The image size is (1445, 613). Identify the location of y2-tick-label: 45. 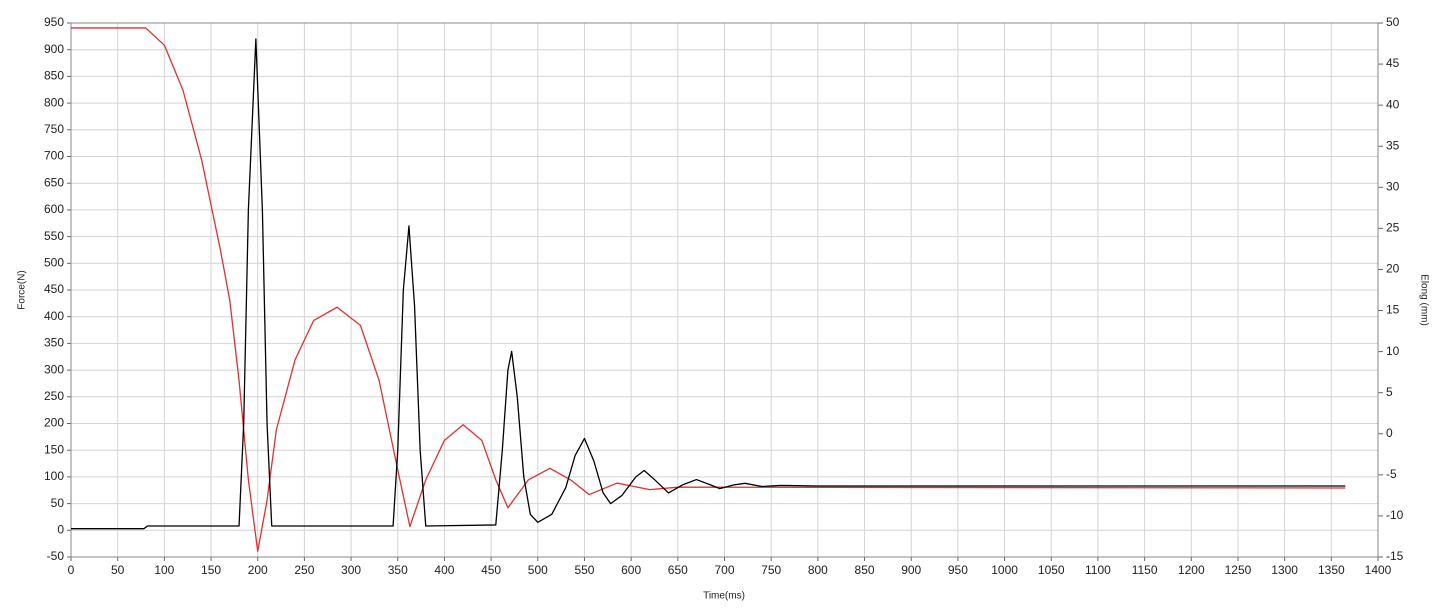
(1393, 63).